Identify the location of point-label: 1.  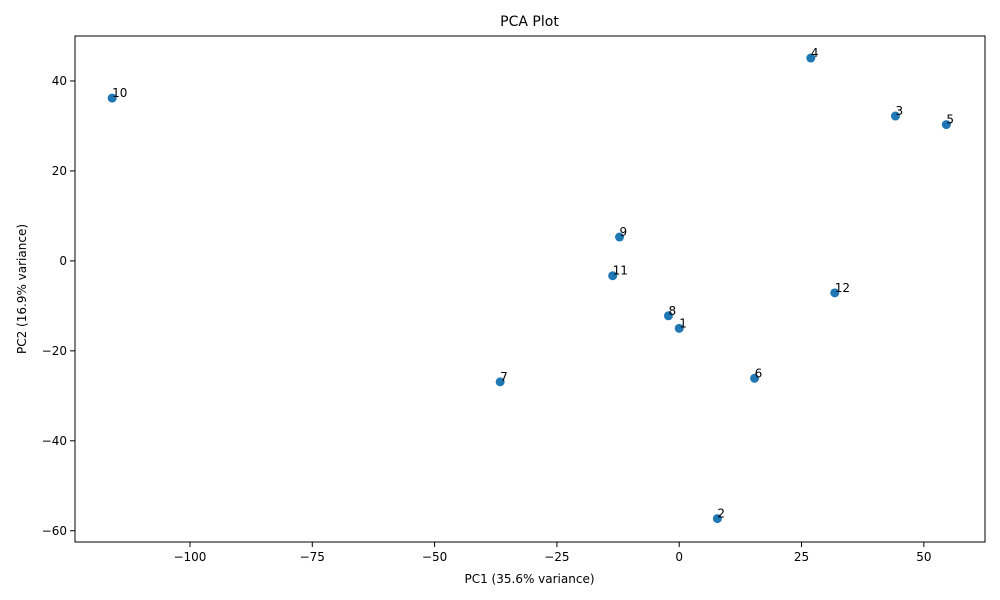
(683, 323).